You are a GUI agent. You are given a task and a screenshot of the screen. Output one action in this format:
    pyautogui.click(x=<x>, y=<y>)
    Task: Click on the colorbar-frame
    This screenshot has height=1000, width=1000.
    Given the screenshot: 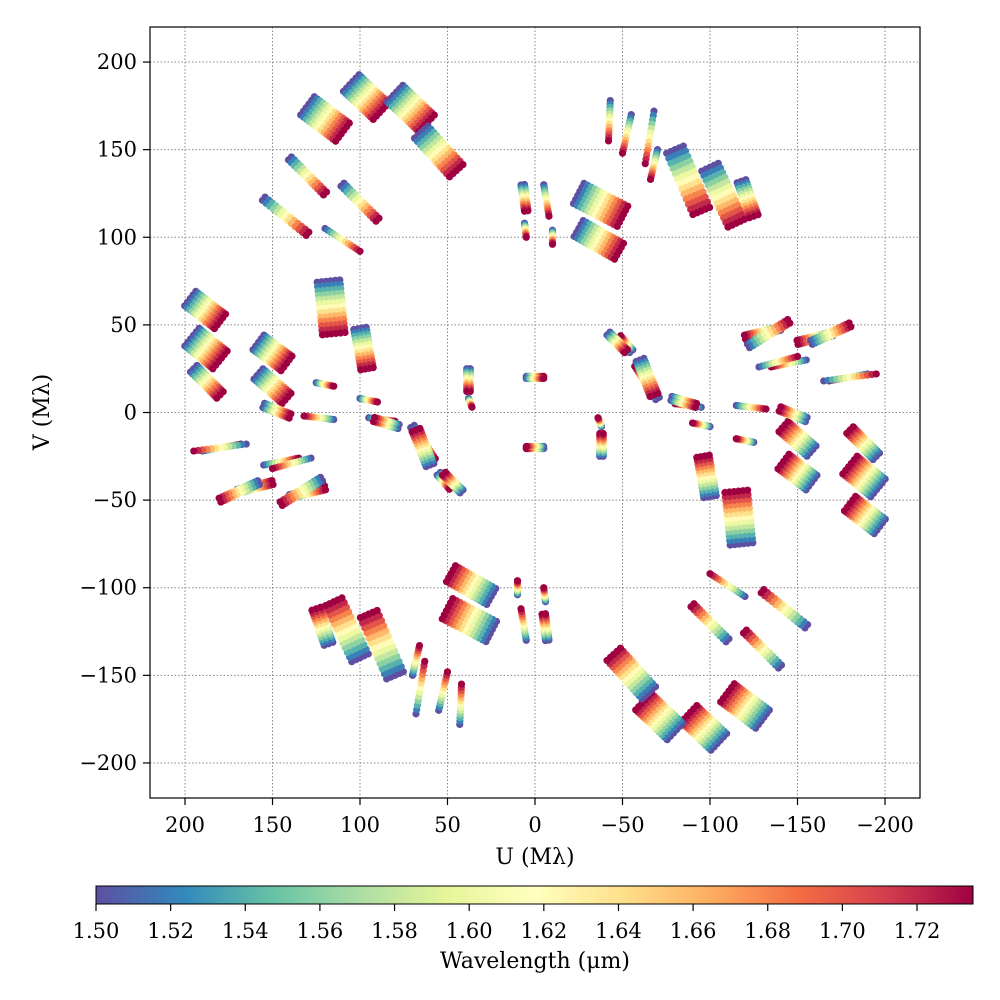 What is the action you would take?
    pyautogui.click(x=534, y=895)
    